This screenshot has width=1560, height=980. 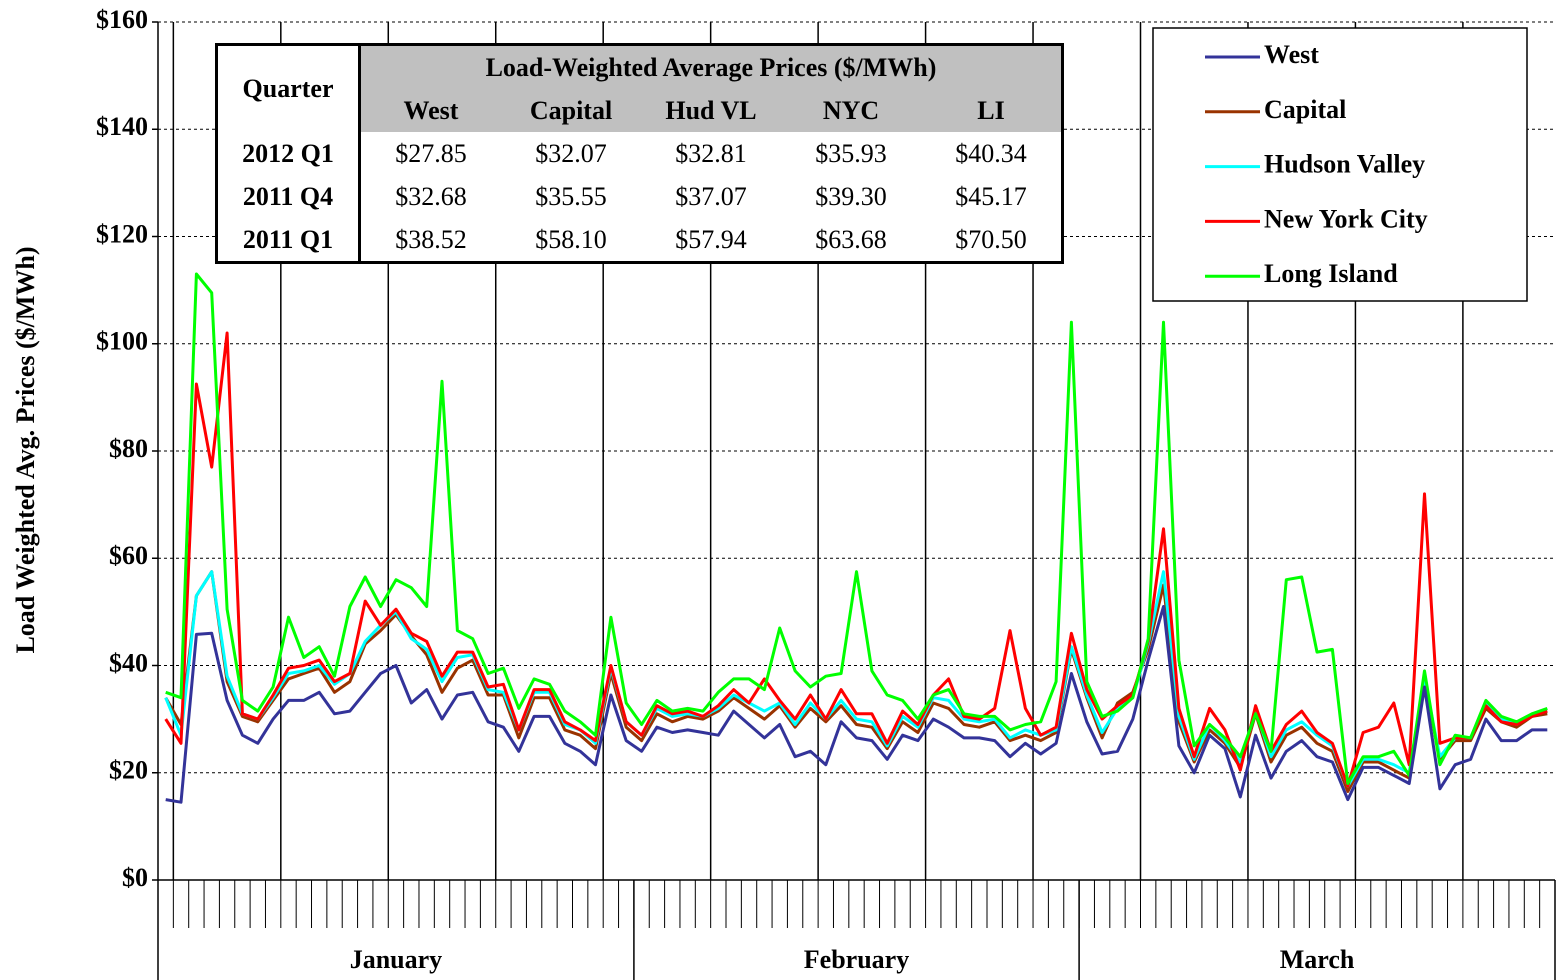 I want to click on table-cell: $45.17, so click(x=991, y=196).